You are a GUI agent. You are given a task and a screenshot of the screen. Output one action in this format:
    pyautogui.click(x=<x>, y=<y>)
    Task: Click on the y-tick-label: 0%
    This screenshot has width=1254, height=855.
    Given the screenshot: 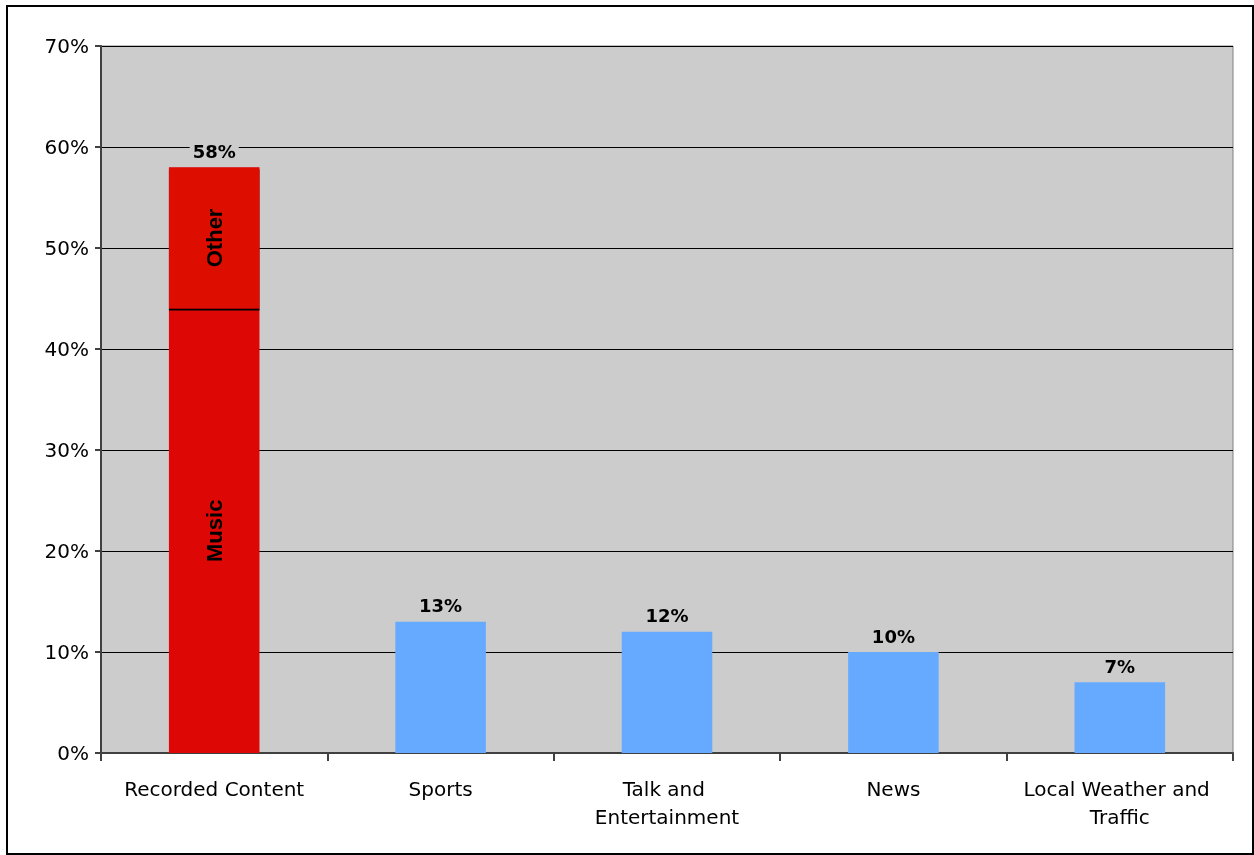 What is the action you would take?
    pyautogui.click(x=73, y=753)
    